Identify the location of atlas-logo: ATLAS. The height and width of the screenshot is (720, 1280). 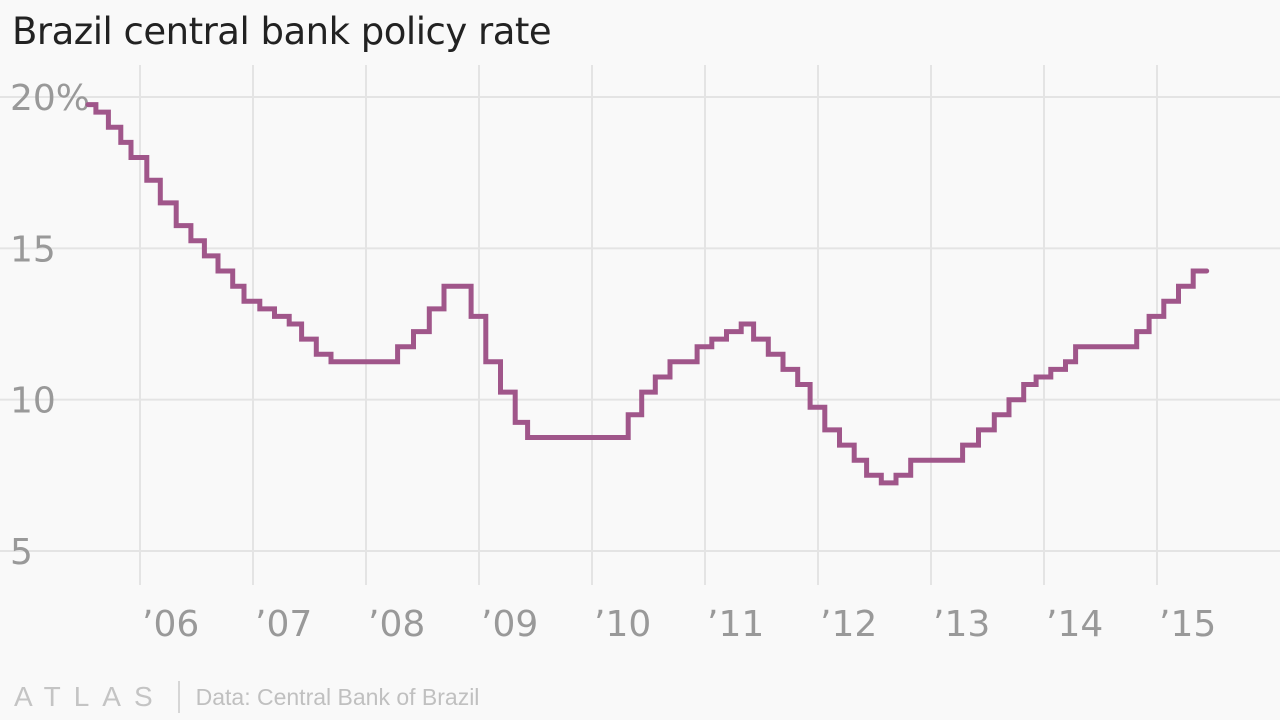
(90, 696).